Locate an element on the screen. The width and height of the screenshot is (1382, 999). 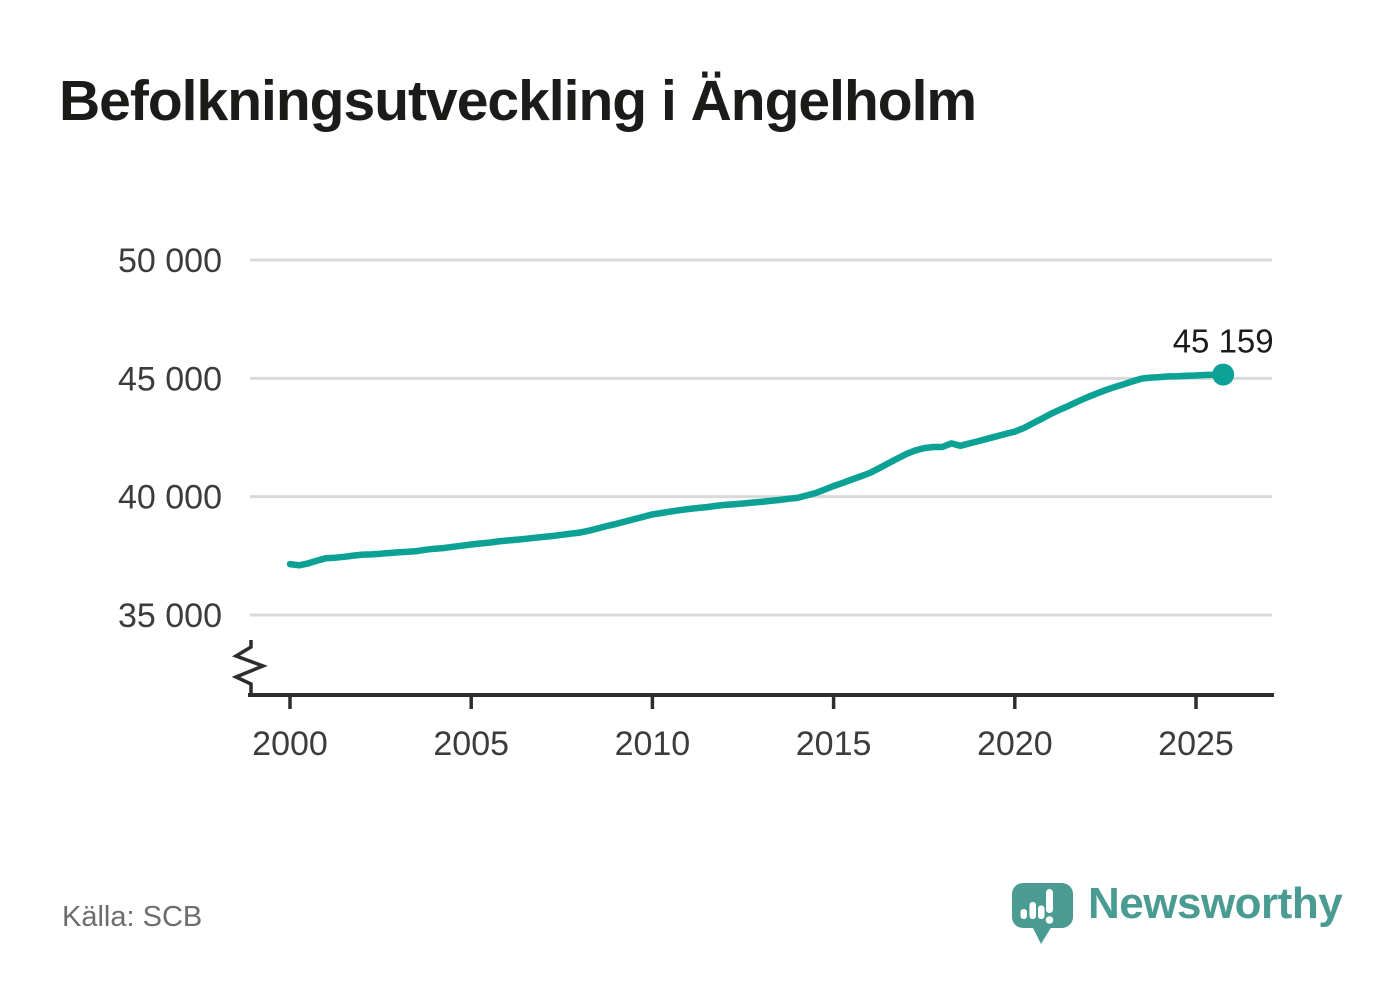
mini-barchart-icon is located at coordinates (1037, 906).